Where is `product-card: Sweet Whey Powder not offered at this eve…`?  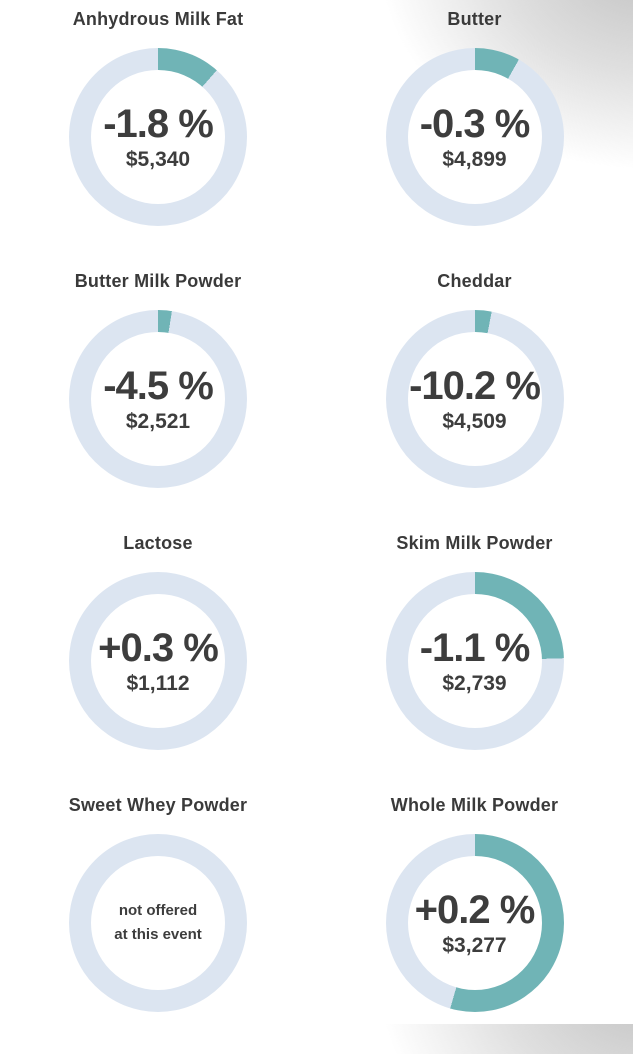 product-card: Sweet Whey Powder not offered at this eve… is located at coordinates (158, 923).